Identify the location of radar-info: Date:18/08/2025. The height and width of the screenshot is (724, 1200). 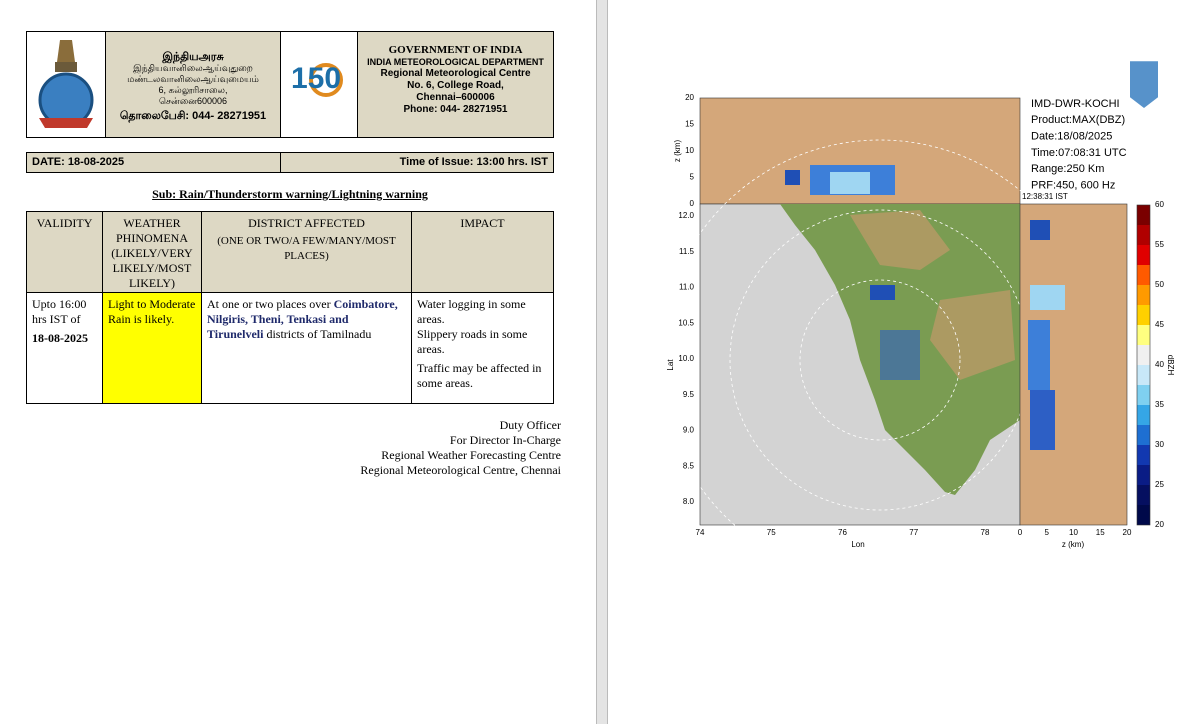
(1071, 137).